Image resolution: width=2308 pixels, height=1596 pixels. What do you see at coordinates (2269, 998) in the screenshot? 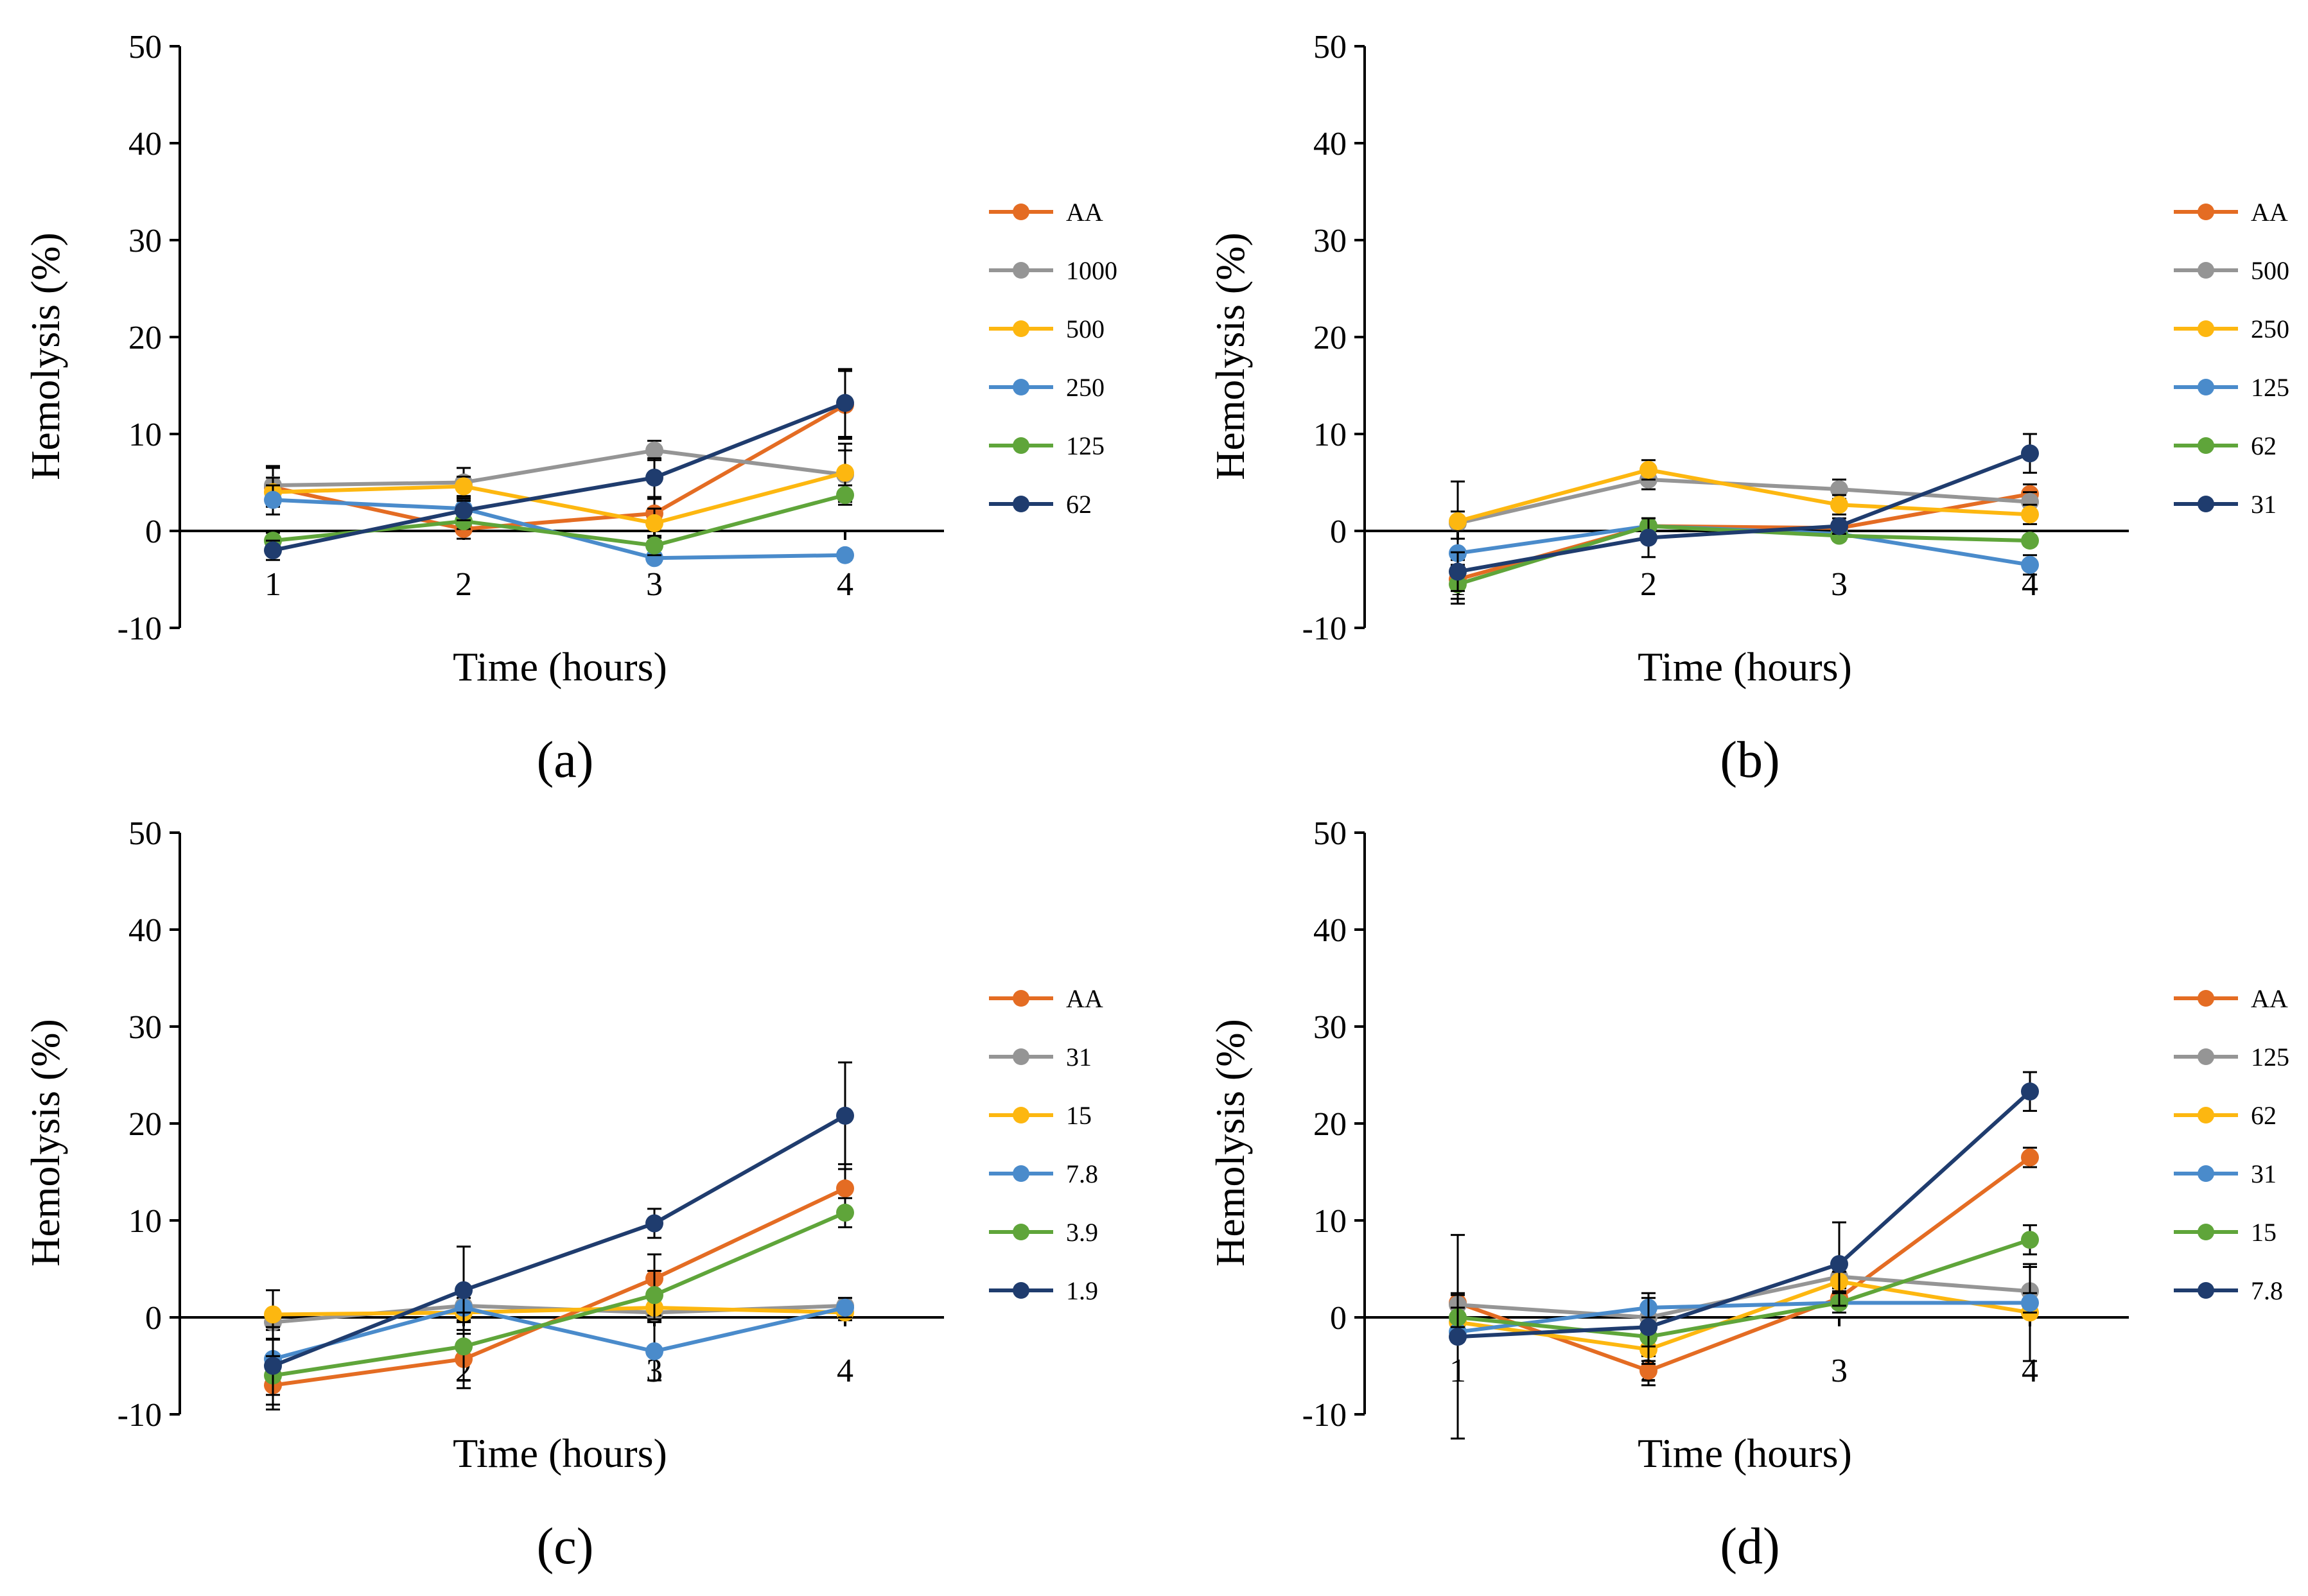
I see `legend-label: AA` at bounding box center [2269, 998].